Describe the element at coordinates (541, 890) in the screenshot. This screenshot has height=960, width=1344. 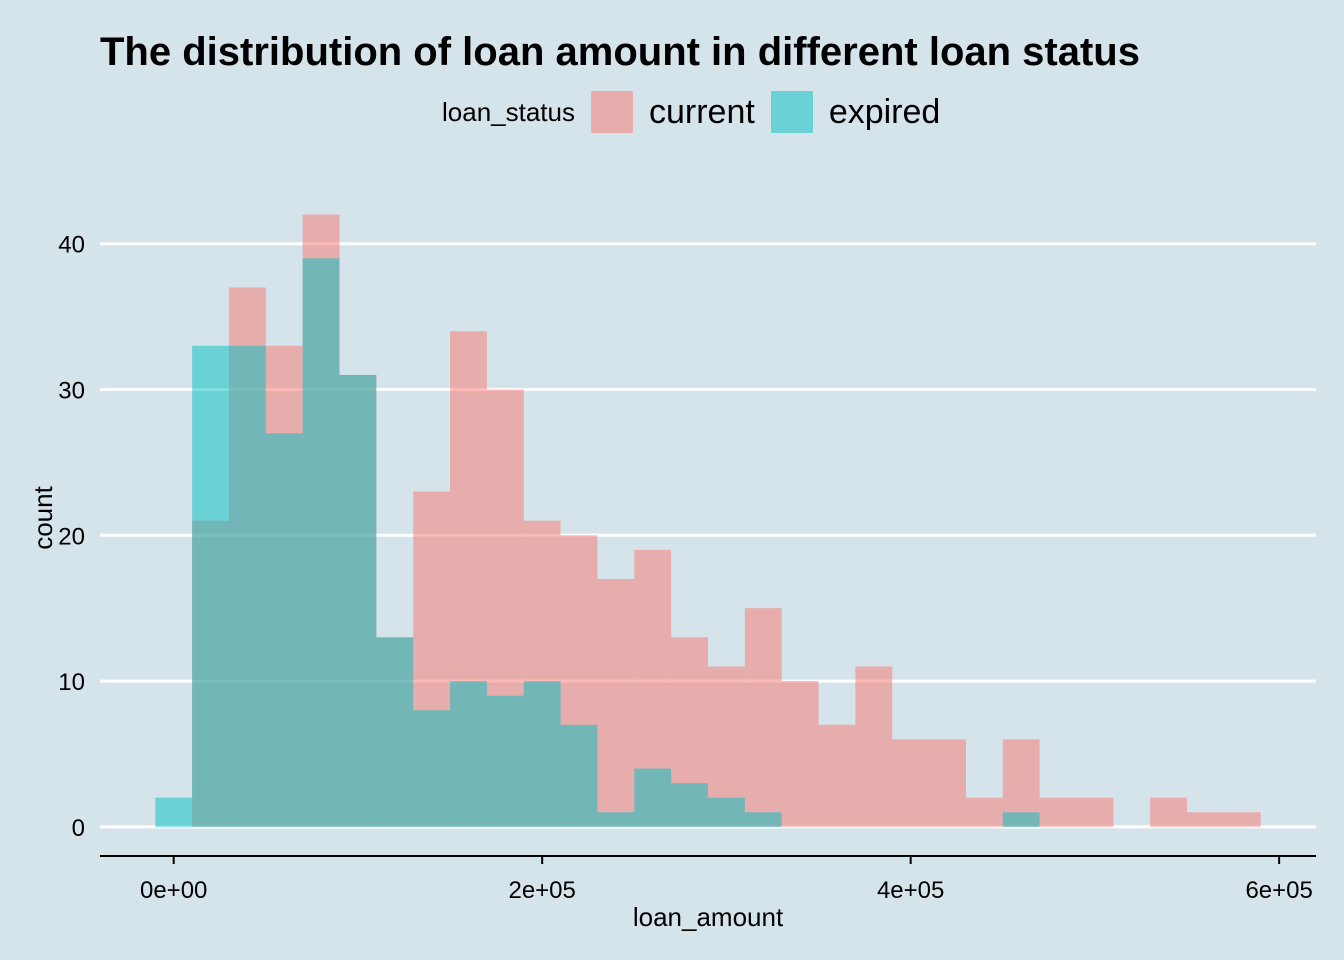
I see `x-tick-label: 2e+05` at that location.